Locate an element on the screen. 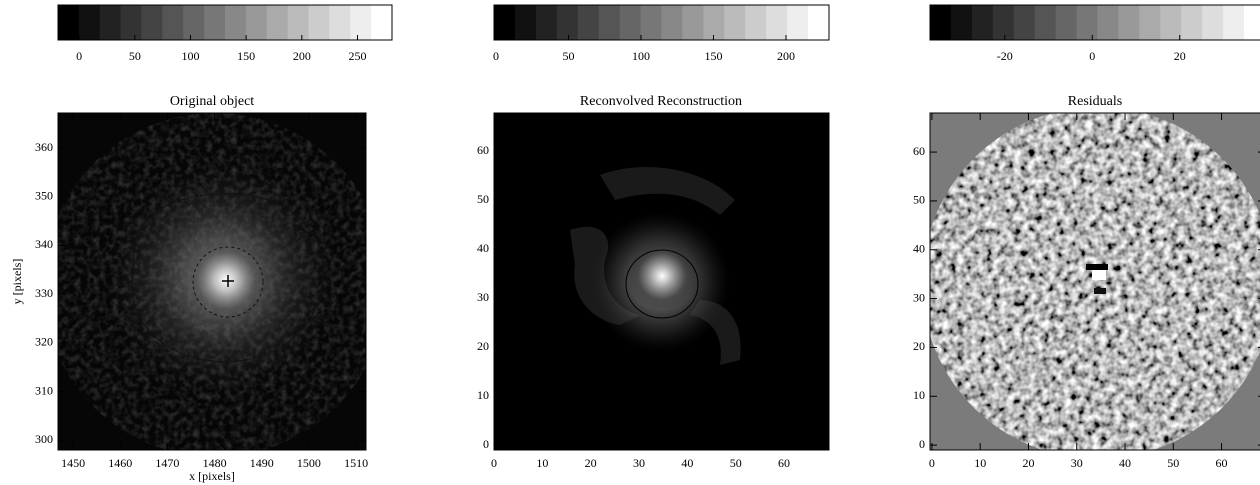 Image resolution: width=1260 pixels, height=485 pixels. y-tick-label: 30 is located at coordinates (919, 297).